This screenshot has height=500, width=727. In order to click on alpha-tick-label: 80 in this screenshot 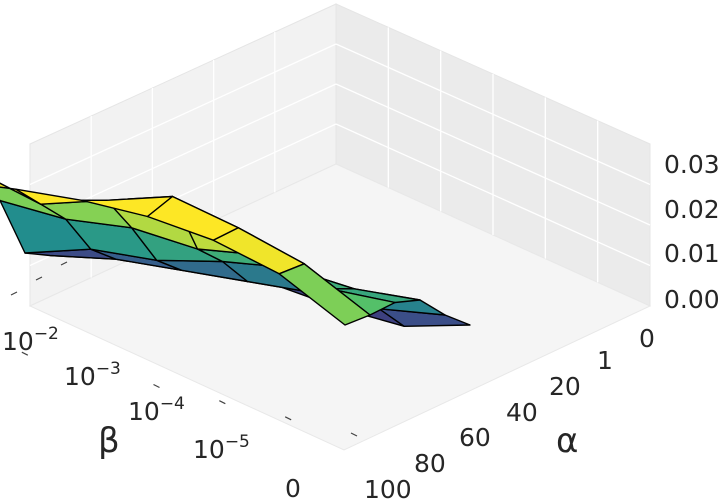, I will do `click(430, 463)`.